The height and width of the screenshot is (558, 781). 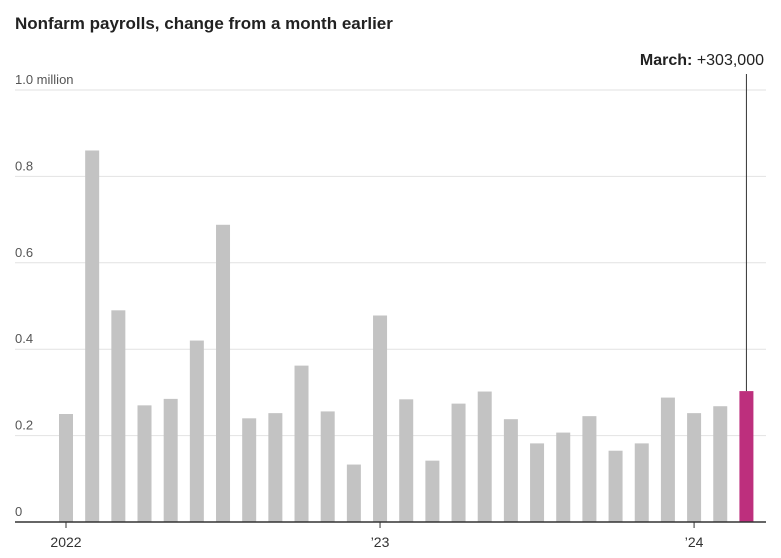 What do you see at coordinates (24, 165) in the screenshot?
I see `y-tick-label: 0.8` at bounding box center [24, 165].